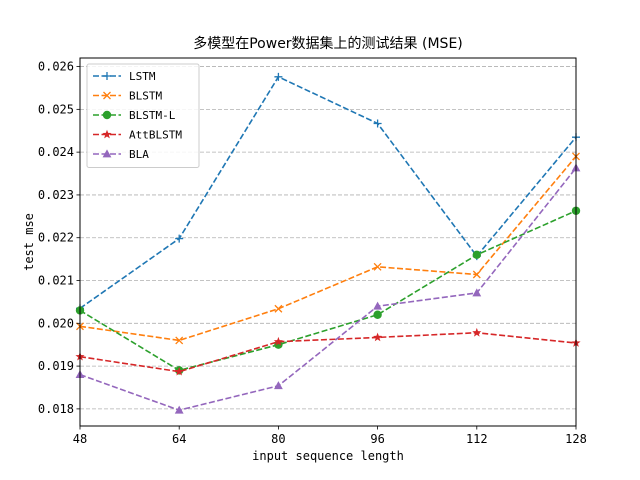 The image size is (640, 480). What do you see at coordinates (377, 439) in the screenshot?
I see `x-tick-label: 96` at bounding box center [377, 439].